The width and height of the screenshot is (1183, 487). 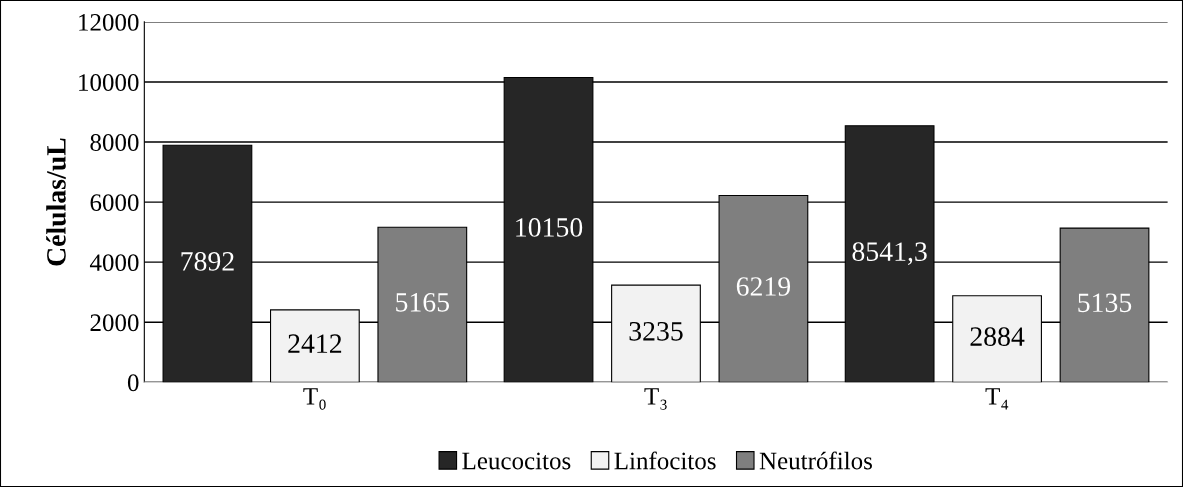 I want to click on y-axis-title: Células/uL, so click(x=56, y=202).